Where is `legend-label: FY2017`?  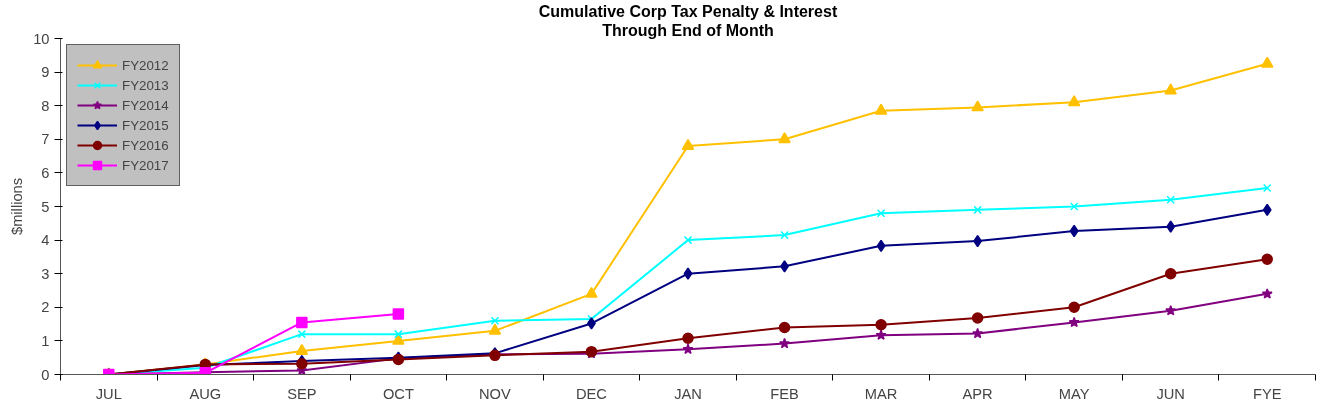
legend-label: FY2017 is located at coordinates (145, 165).